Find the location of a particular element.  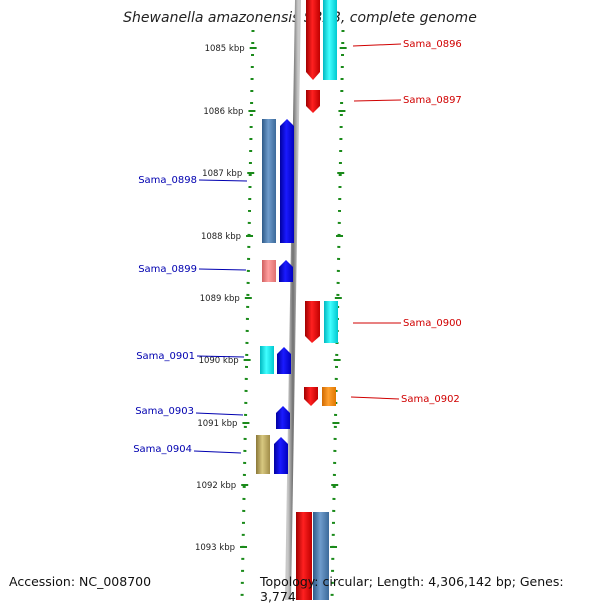

ruler-label: 1088 kbp is located at coordinates (221, 237).